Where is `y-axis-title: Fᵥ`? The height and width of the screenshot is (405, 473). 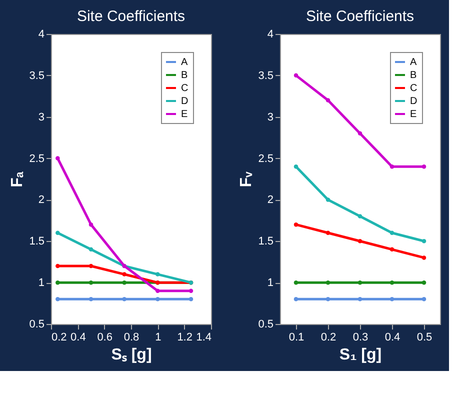 y-axis-title: Fᵥ is located at coordinates (247, 180).